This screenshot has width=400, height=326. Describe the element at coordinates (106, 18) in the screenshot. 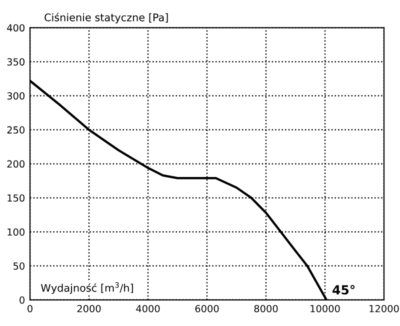

I see `y-axis-title: Ciśnienie statyczne [Pa]` at that location.